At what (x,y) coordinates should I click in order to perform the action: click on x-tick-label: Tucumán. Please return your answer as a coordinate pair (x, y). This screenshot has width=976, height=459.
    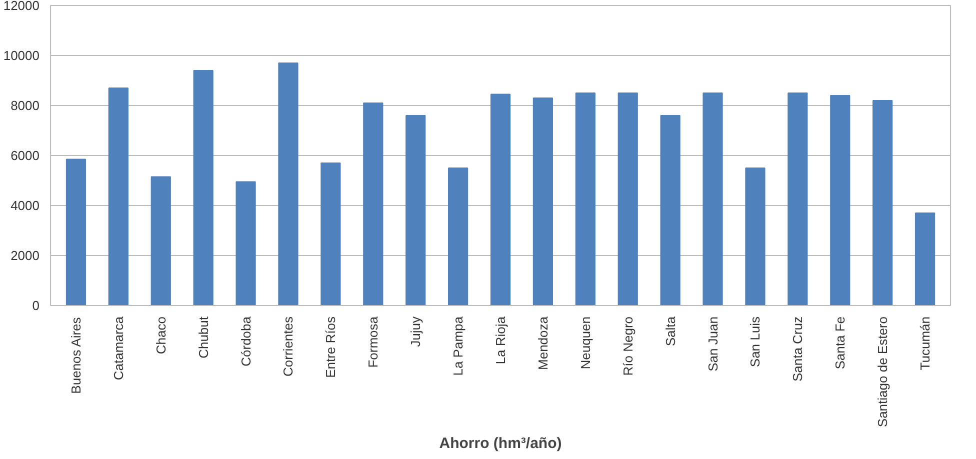
    Looking at the image, I should click on (925, 343).